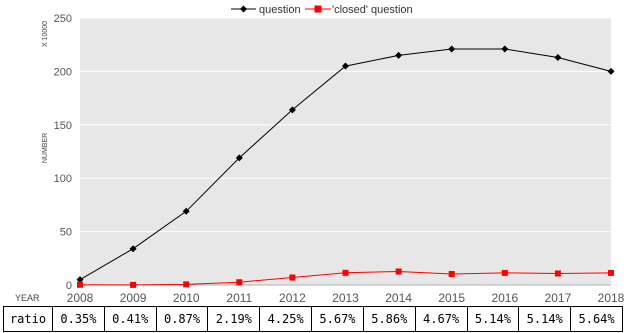 This screenshot has width=627, height=333. Describe the element at coordinates (398, 298) in the screenshot. I see `x-tick-label: 2014` at that location.